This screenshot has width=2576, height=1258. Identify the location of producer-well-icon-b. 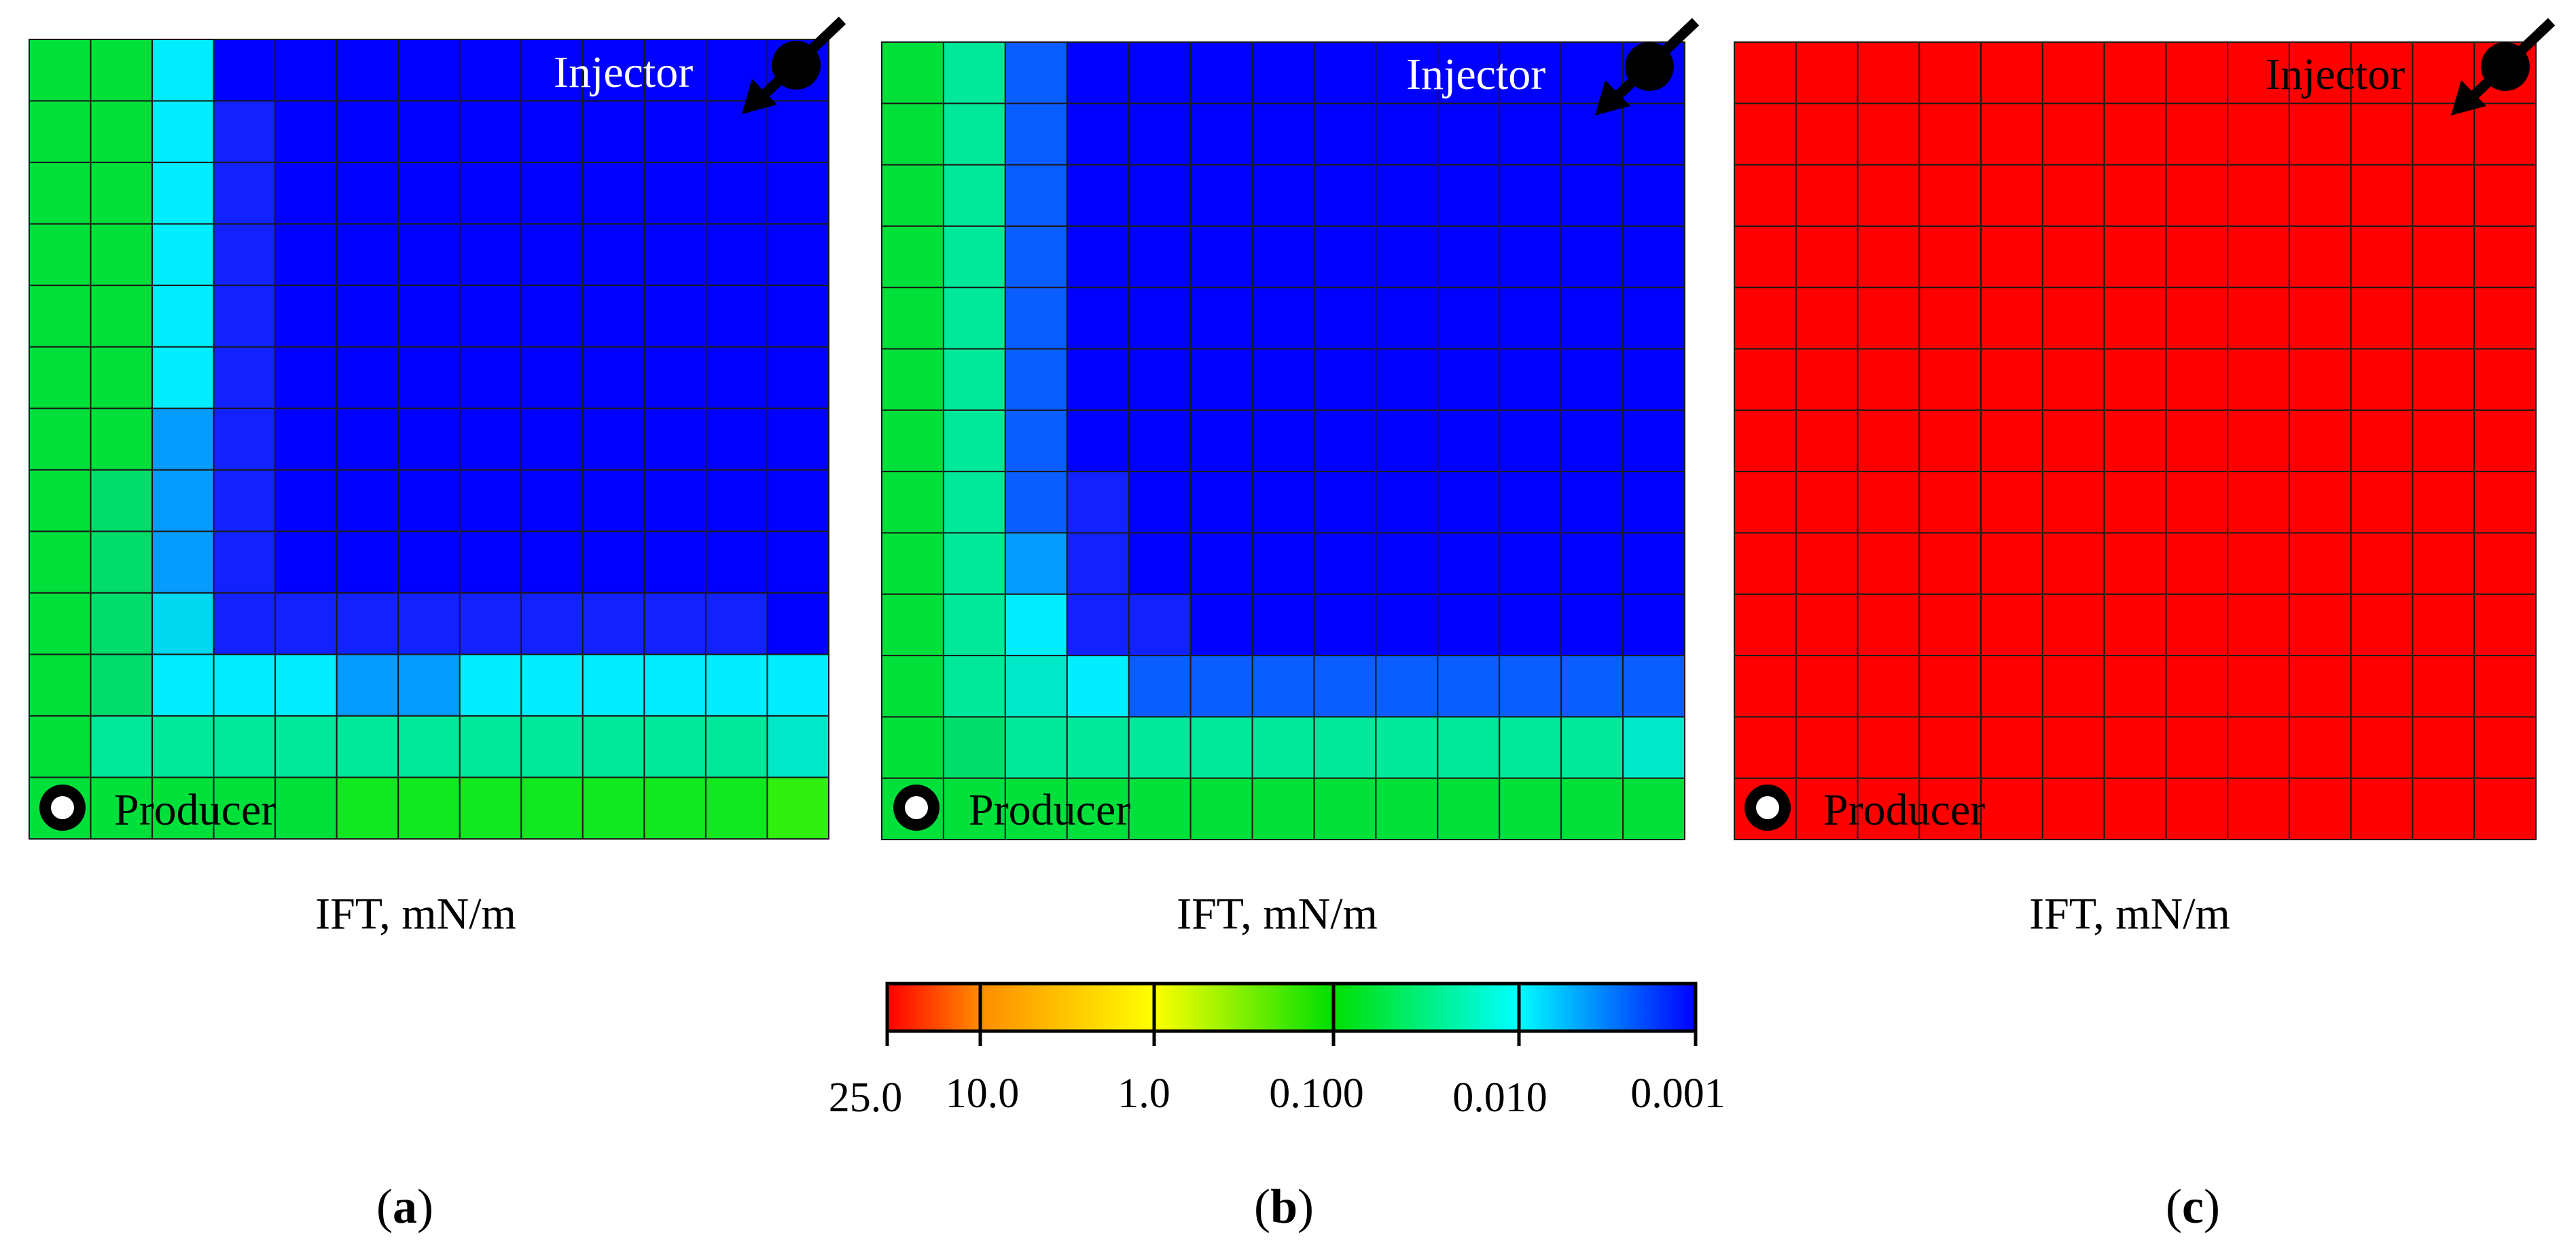
(916, 808).